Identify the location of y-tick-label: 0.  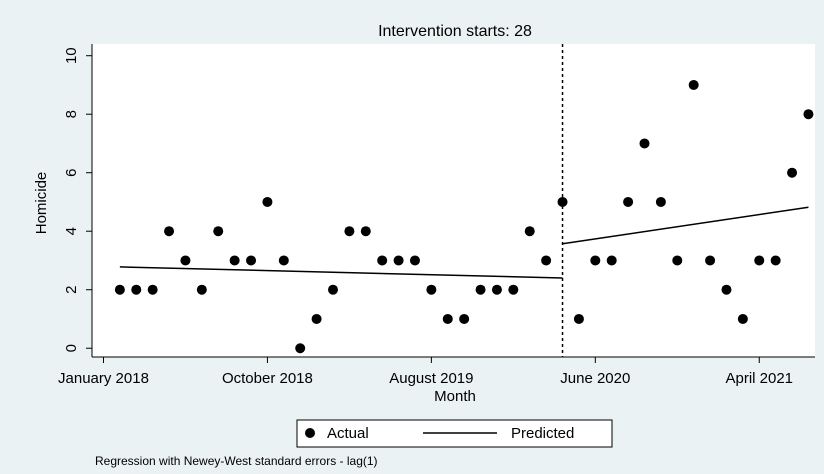
(71, 348).